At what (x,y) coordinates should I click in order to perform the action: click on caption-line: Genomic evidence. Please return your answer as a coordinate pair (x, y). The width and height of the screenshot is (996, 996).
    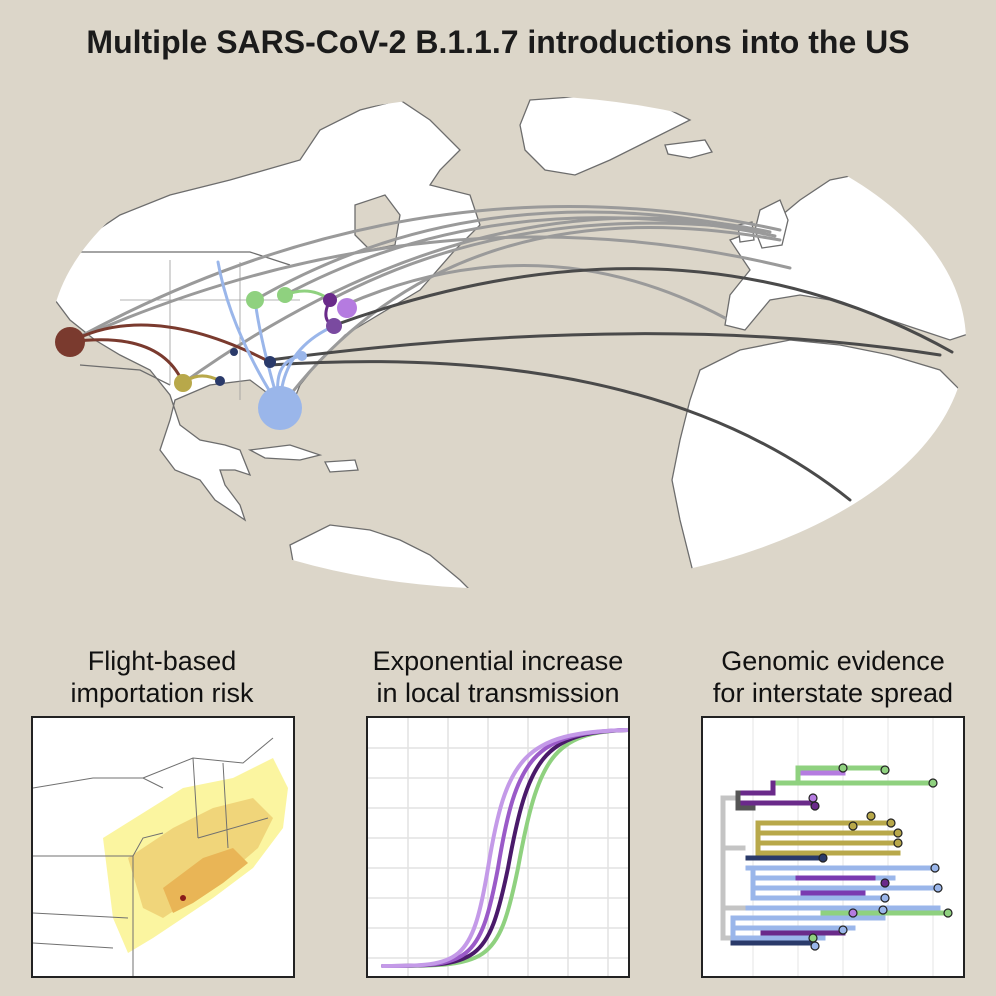
    Looking at the image, I should click on (833, 661).